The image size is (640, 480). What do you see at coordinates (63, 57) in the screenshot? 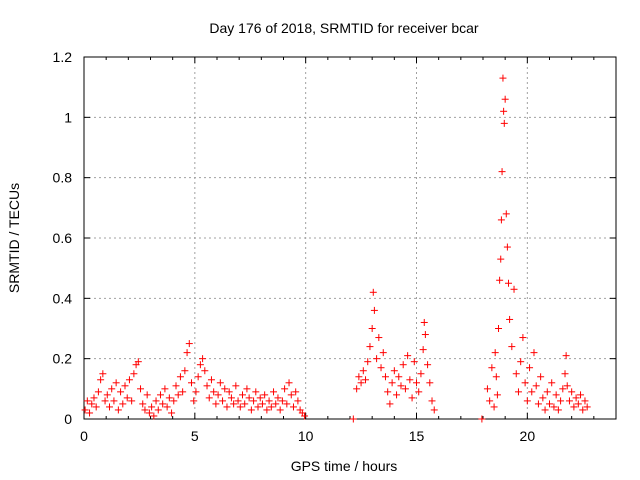
I see `y-tick-label: 1.2` at bounding box center [63, 57].